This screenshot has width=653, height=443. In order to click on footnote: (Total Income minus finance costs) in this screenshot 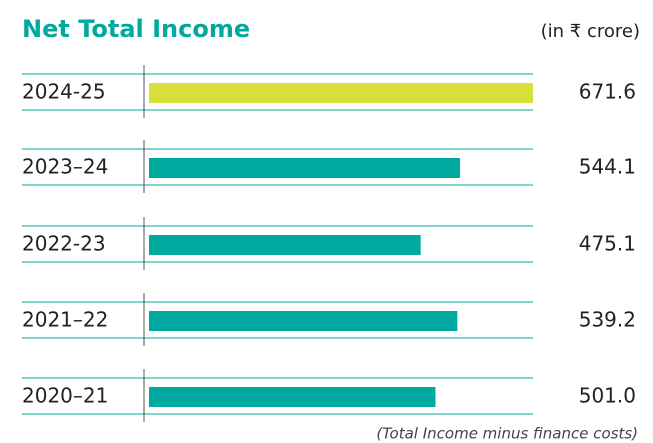, I will do `click(507, 434)`.